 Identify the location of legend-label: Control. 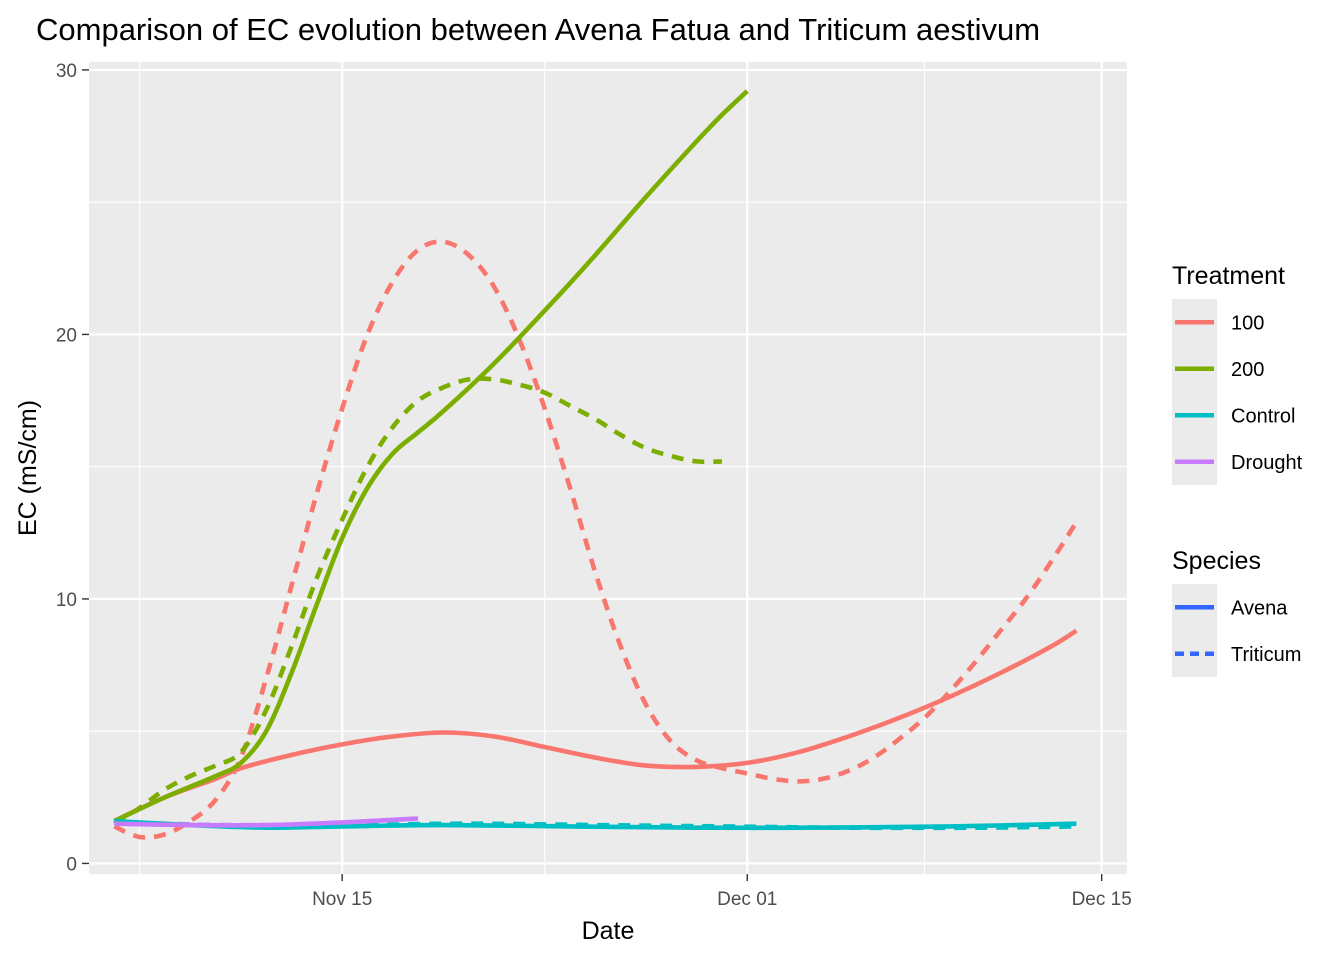
(1263, 416).